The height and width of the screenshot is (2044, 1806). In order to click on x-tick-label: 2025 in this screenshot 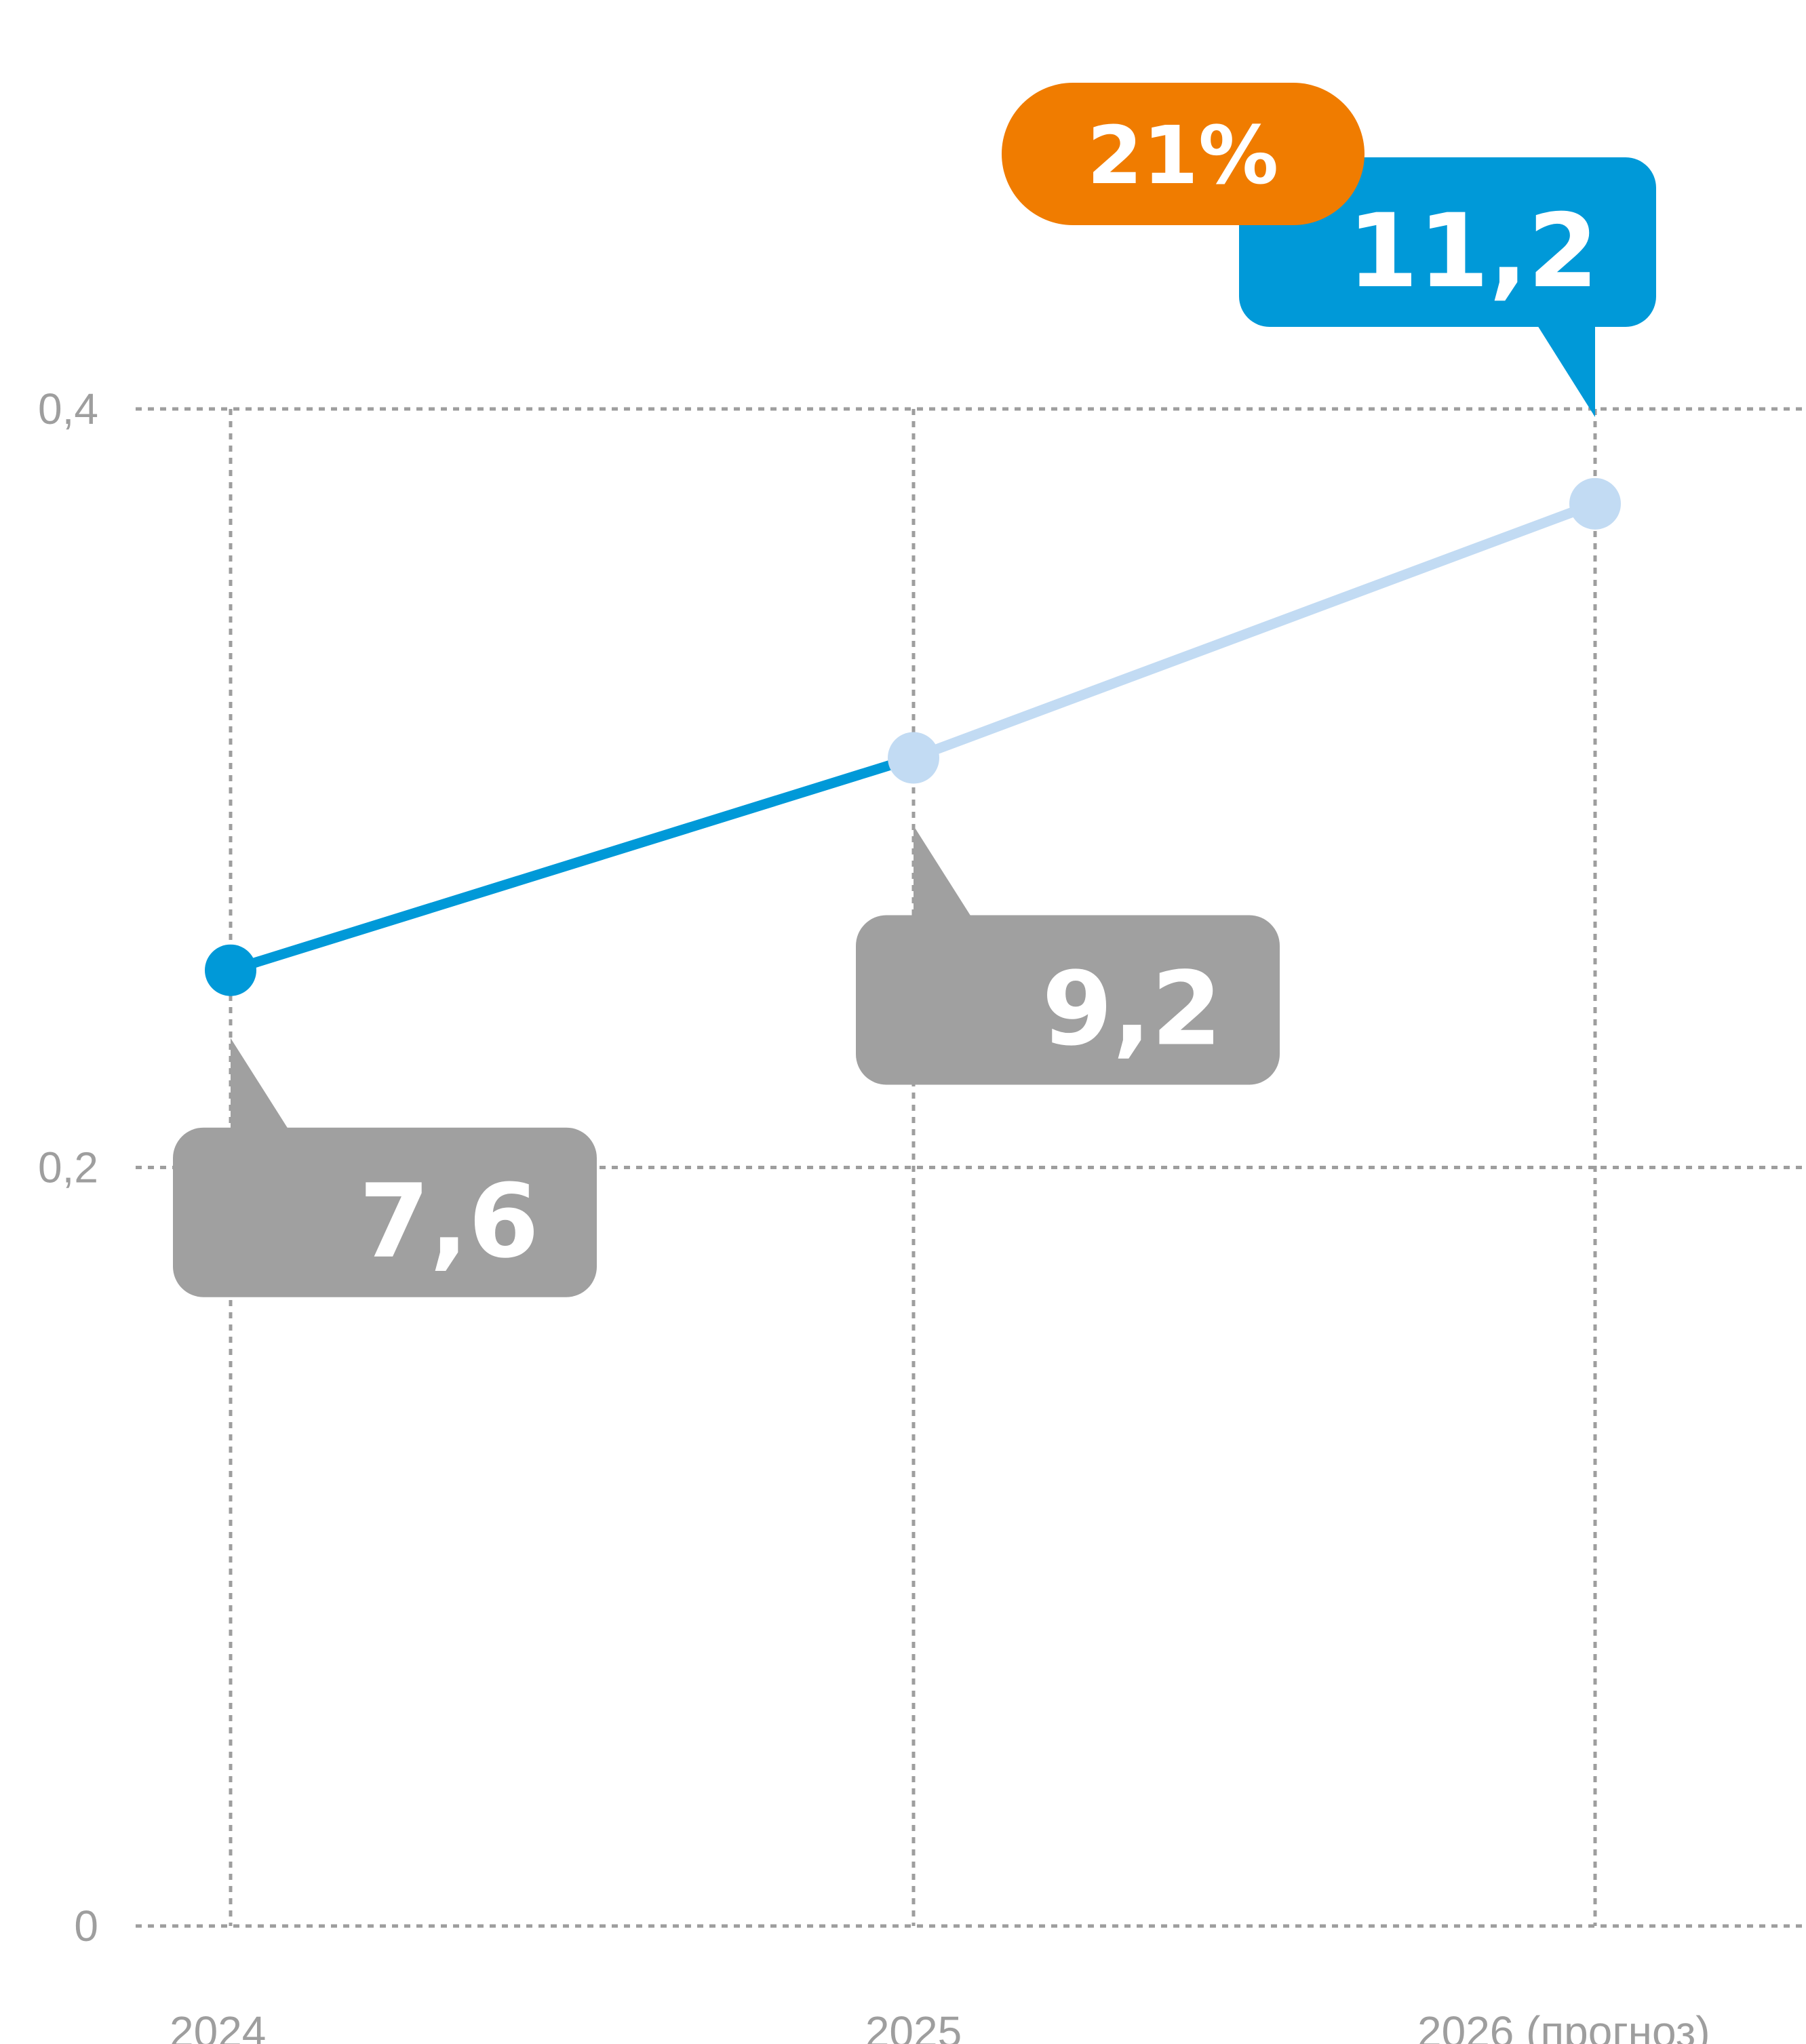, I will do `click(913, 2025)`.